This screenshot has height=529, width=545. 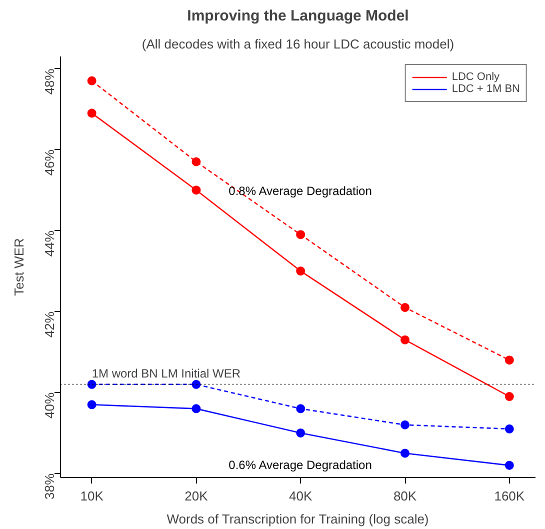 What do you see at coordinates (49, 81) in the screenshot?
I see `y-tick-label: 48%` at bounding box center [49, 81].